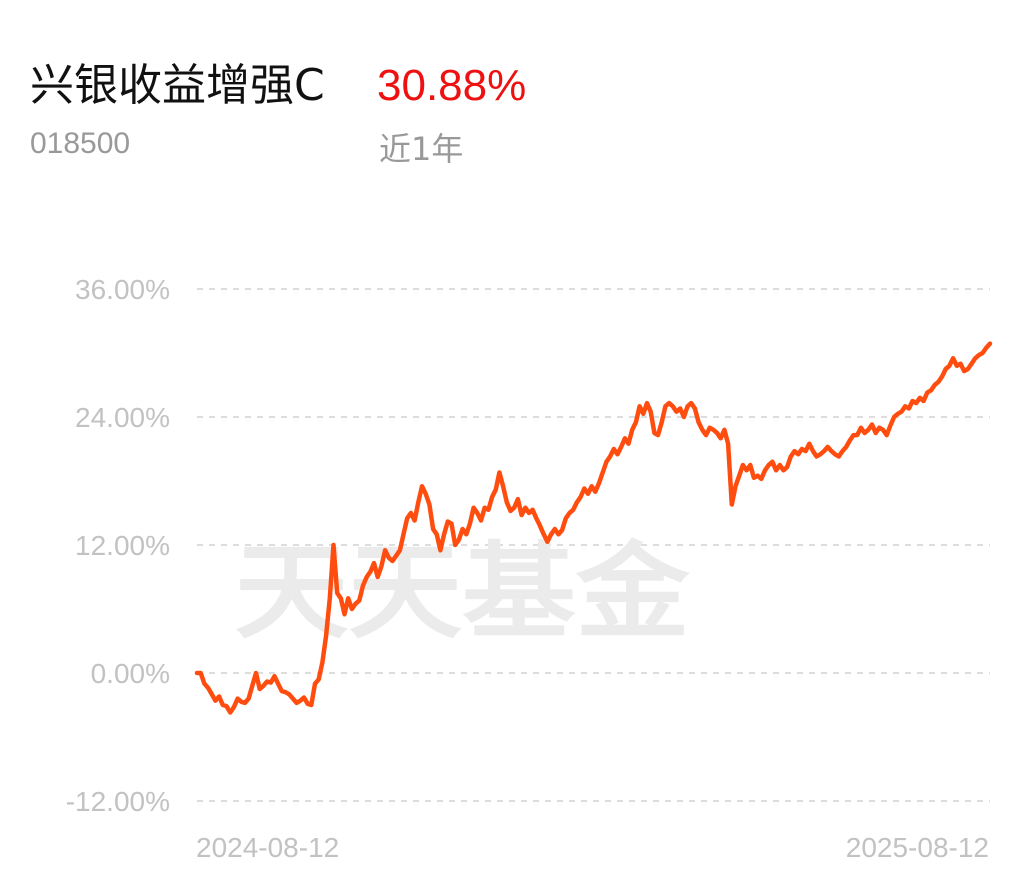 This screenshot has height=878, width=1035. I want to click on fund-name: 兴银收益增强C, so click(177, 85).